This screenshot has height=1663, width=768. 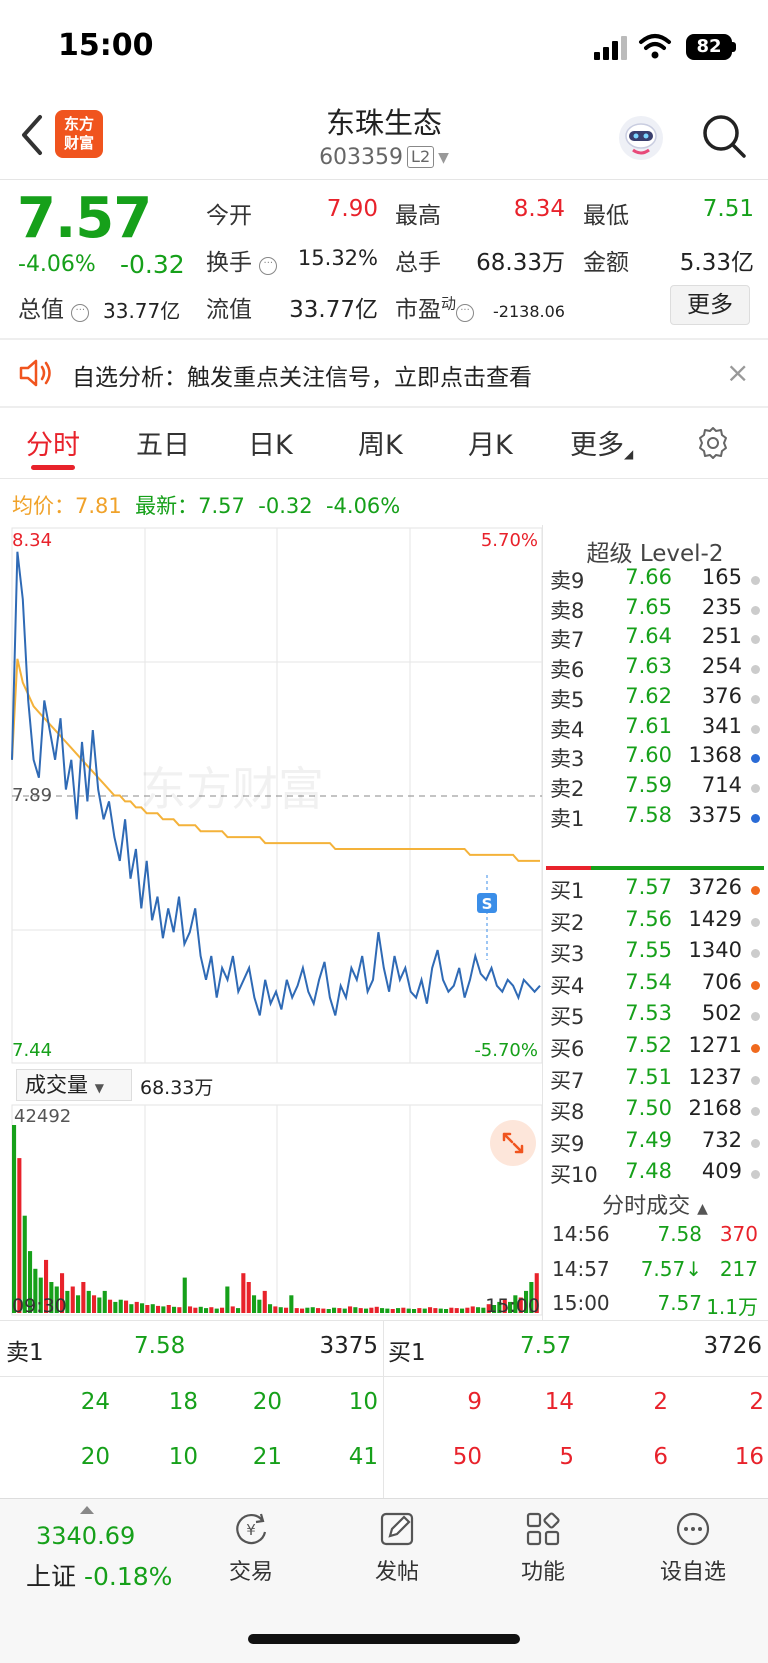 I want to click on bid-row: 买8 7.50 2168, so click(x=659, y=1111).